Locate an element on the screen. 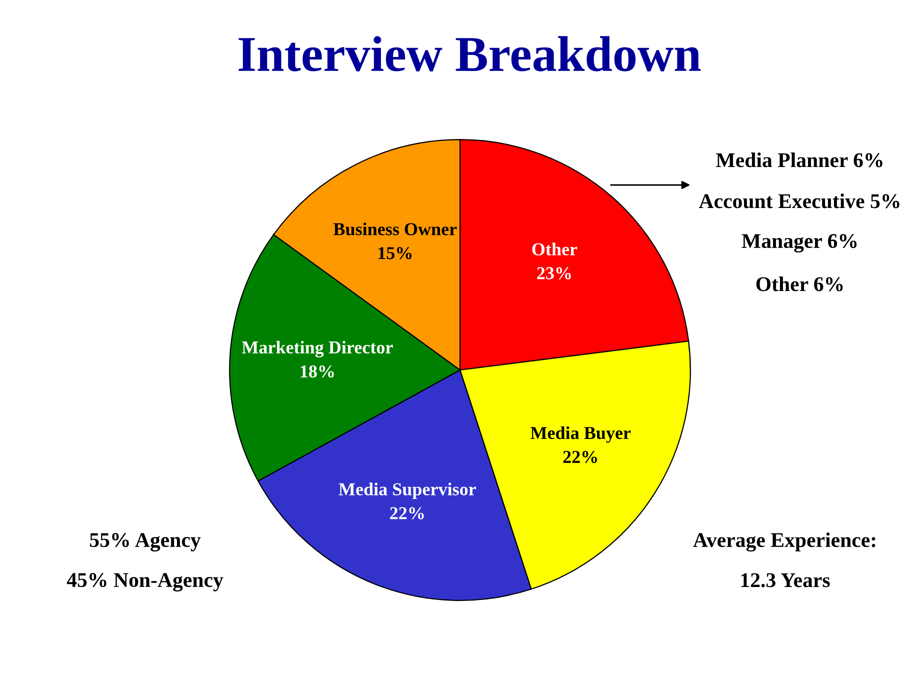  slice-label: Media Supervisor is located at coordinates (407, 491).